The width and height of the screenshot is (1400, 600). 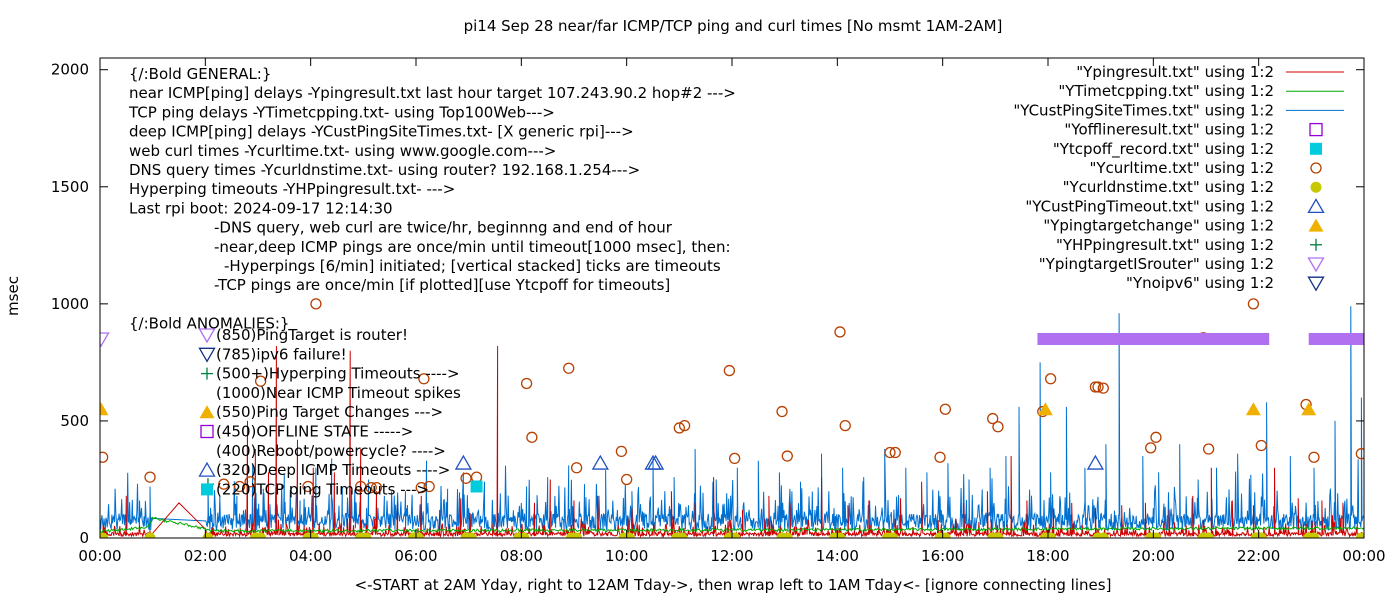 I want to click on legend-label: "YHPpingresult.txt" using 1:2, so click(x=1165, y=245).